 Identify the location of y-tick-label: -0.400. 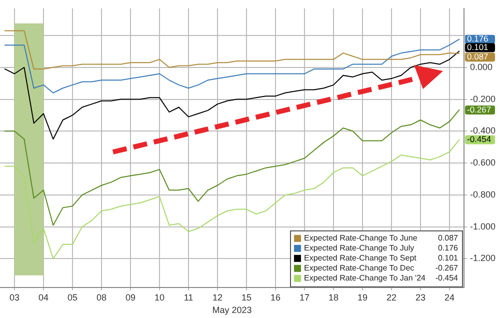
(483, 131).